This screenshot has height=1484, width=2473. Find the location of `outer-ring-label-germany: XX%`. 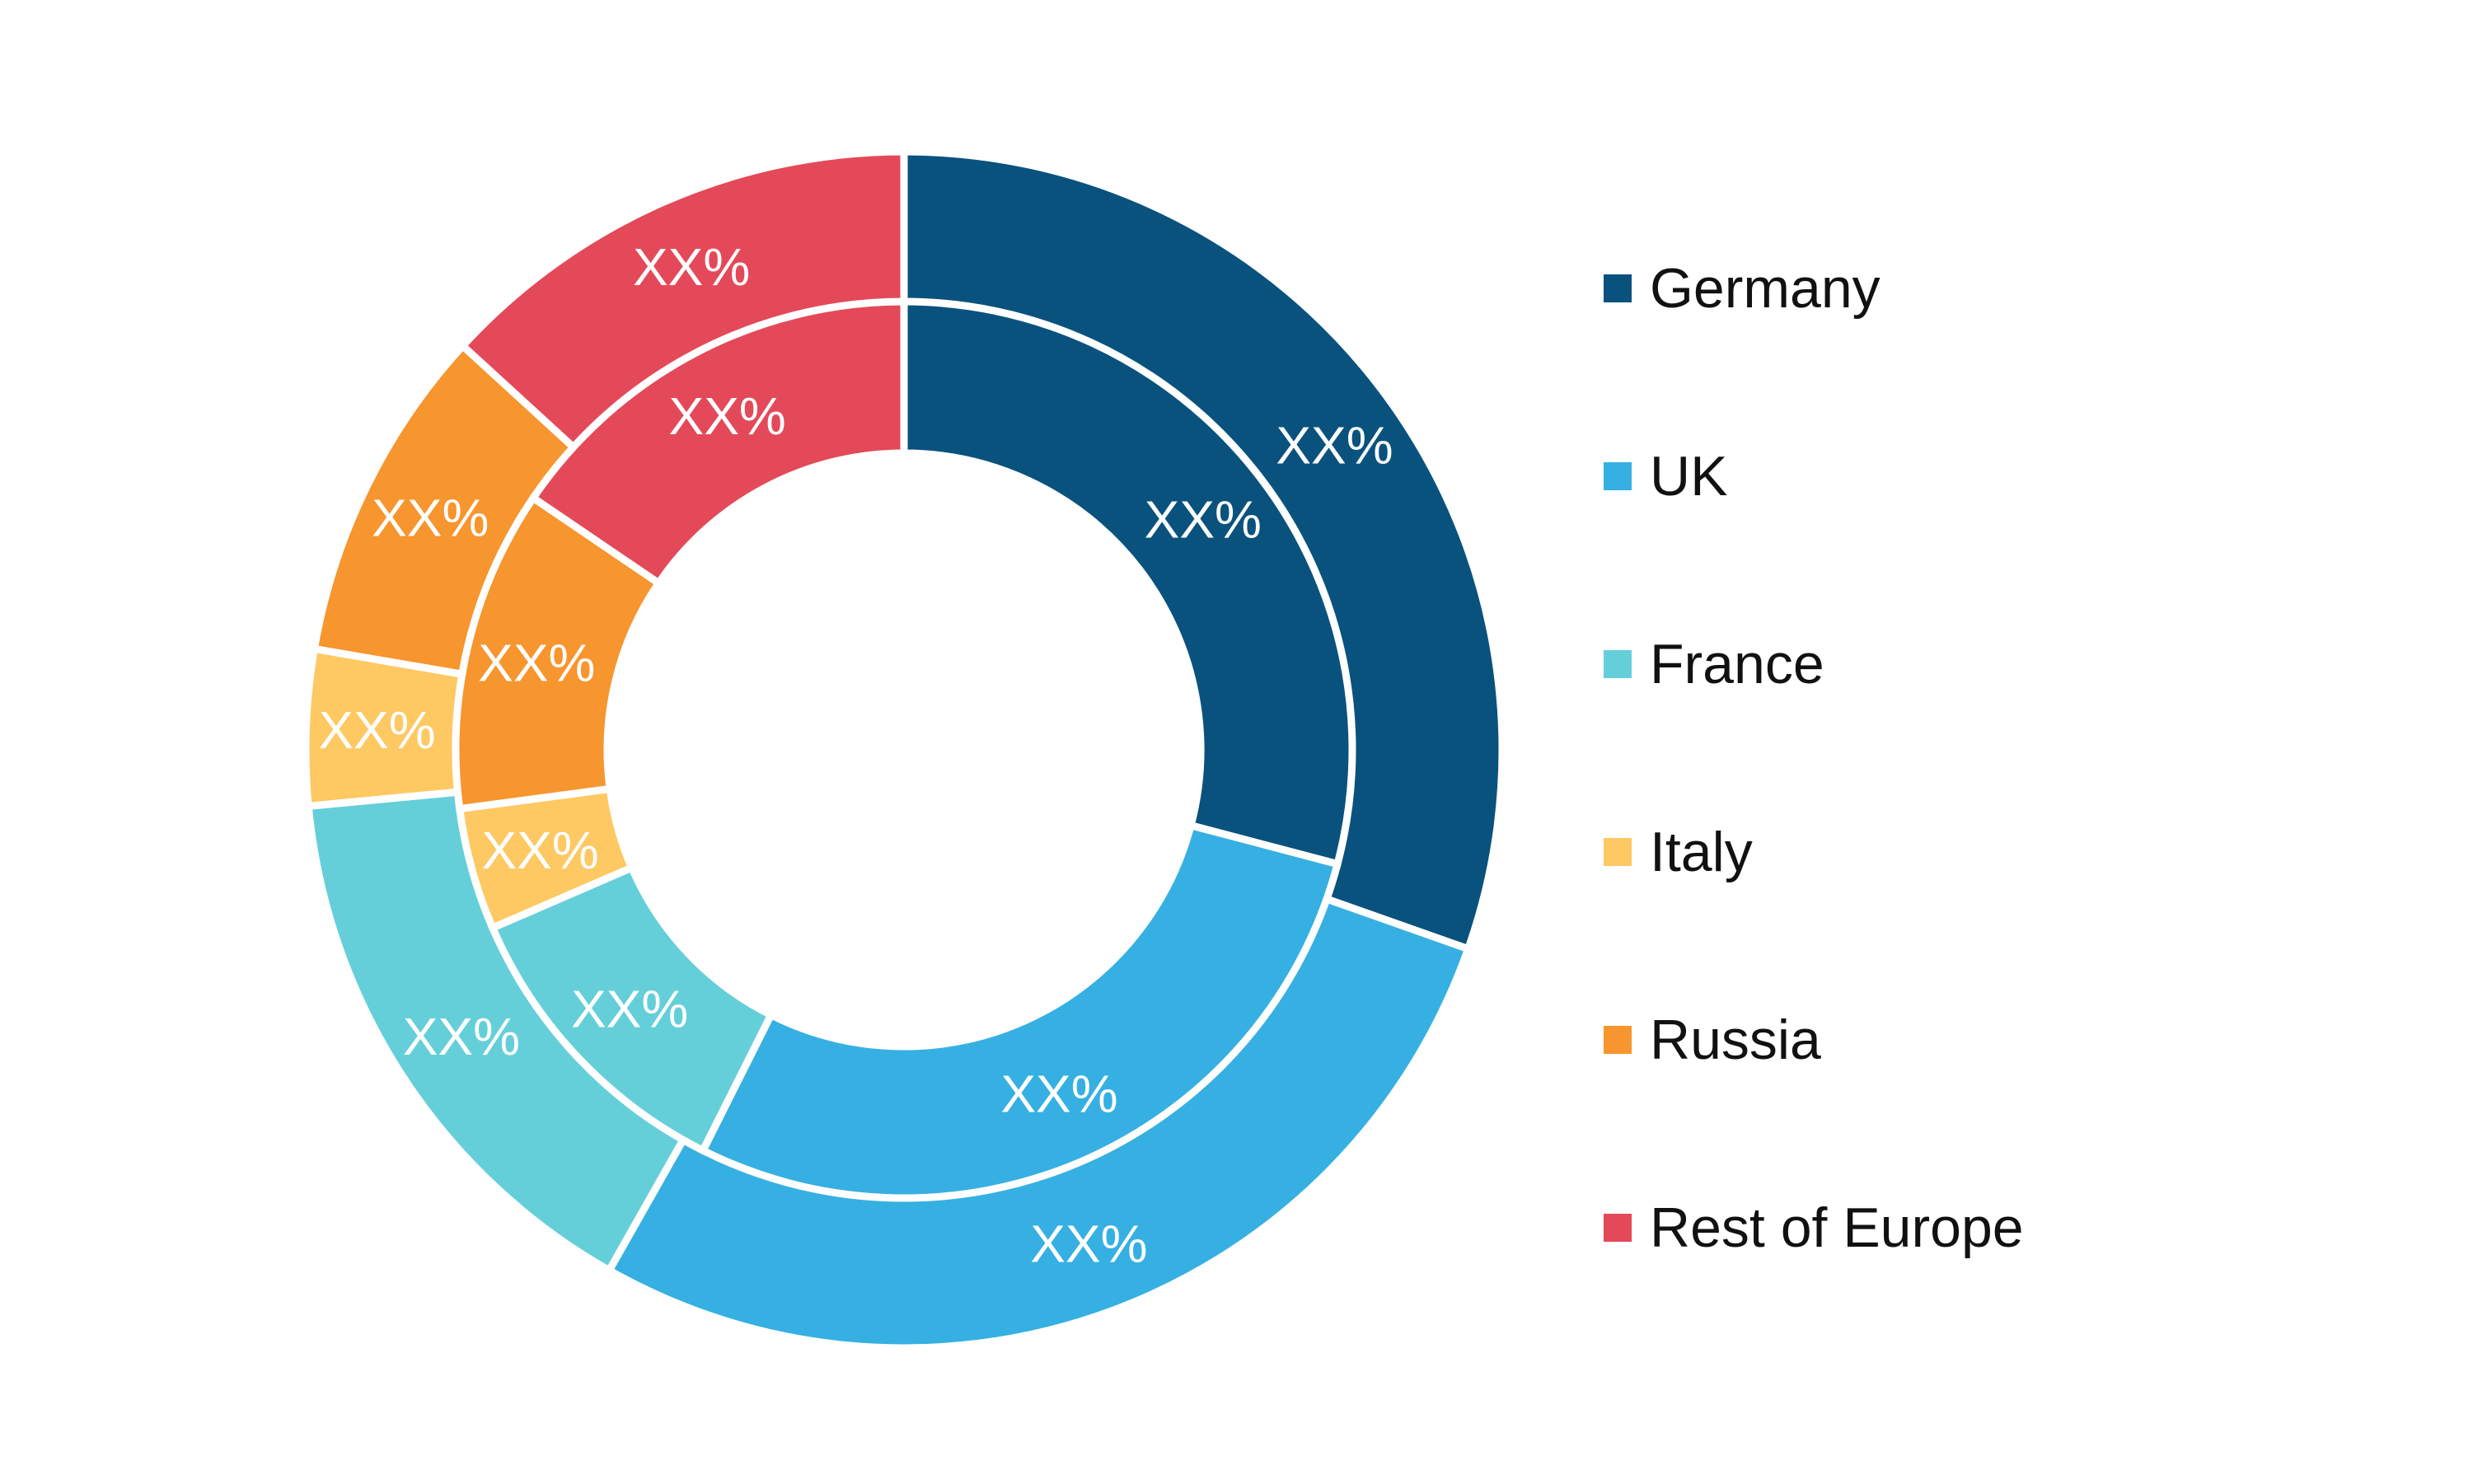

outer-ring-label-germany: XX% is located at coordinates (1335, 445).